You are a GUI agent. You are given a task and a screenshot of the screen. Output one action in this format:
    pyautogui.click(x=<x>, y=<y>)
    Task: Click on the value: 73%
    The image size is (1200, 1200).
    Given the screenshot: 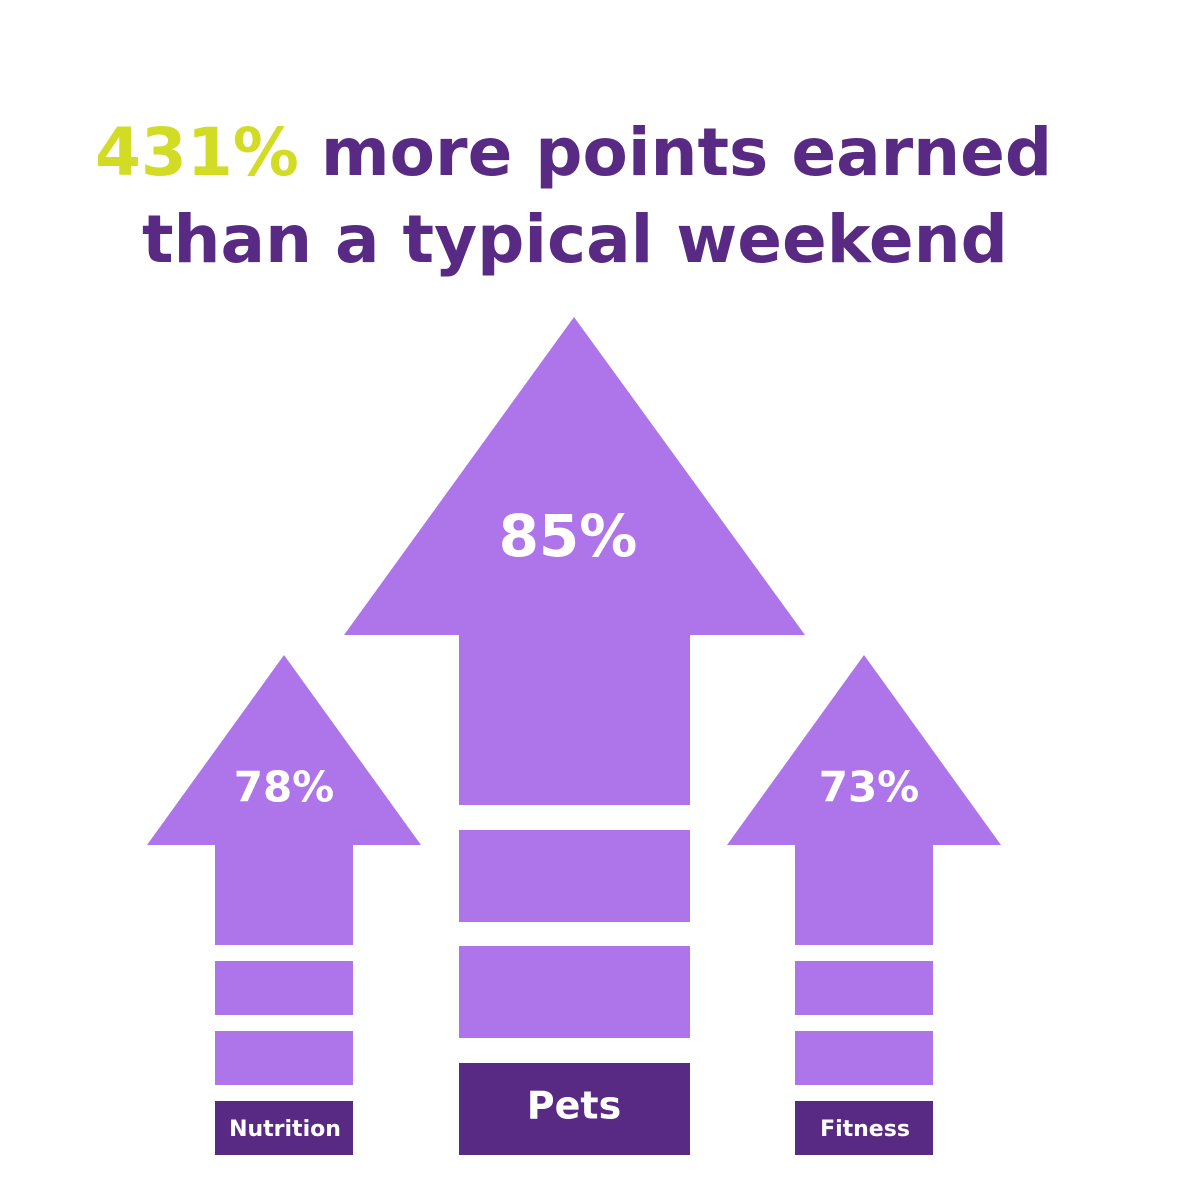 What is the action you would take?
    pyautogui.click(x=869, y=787)
    